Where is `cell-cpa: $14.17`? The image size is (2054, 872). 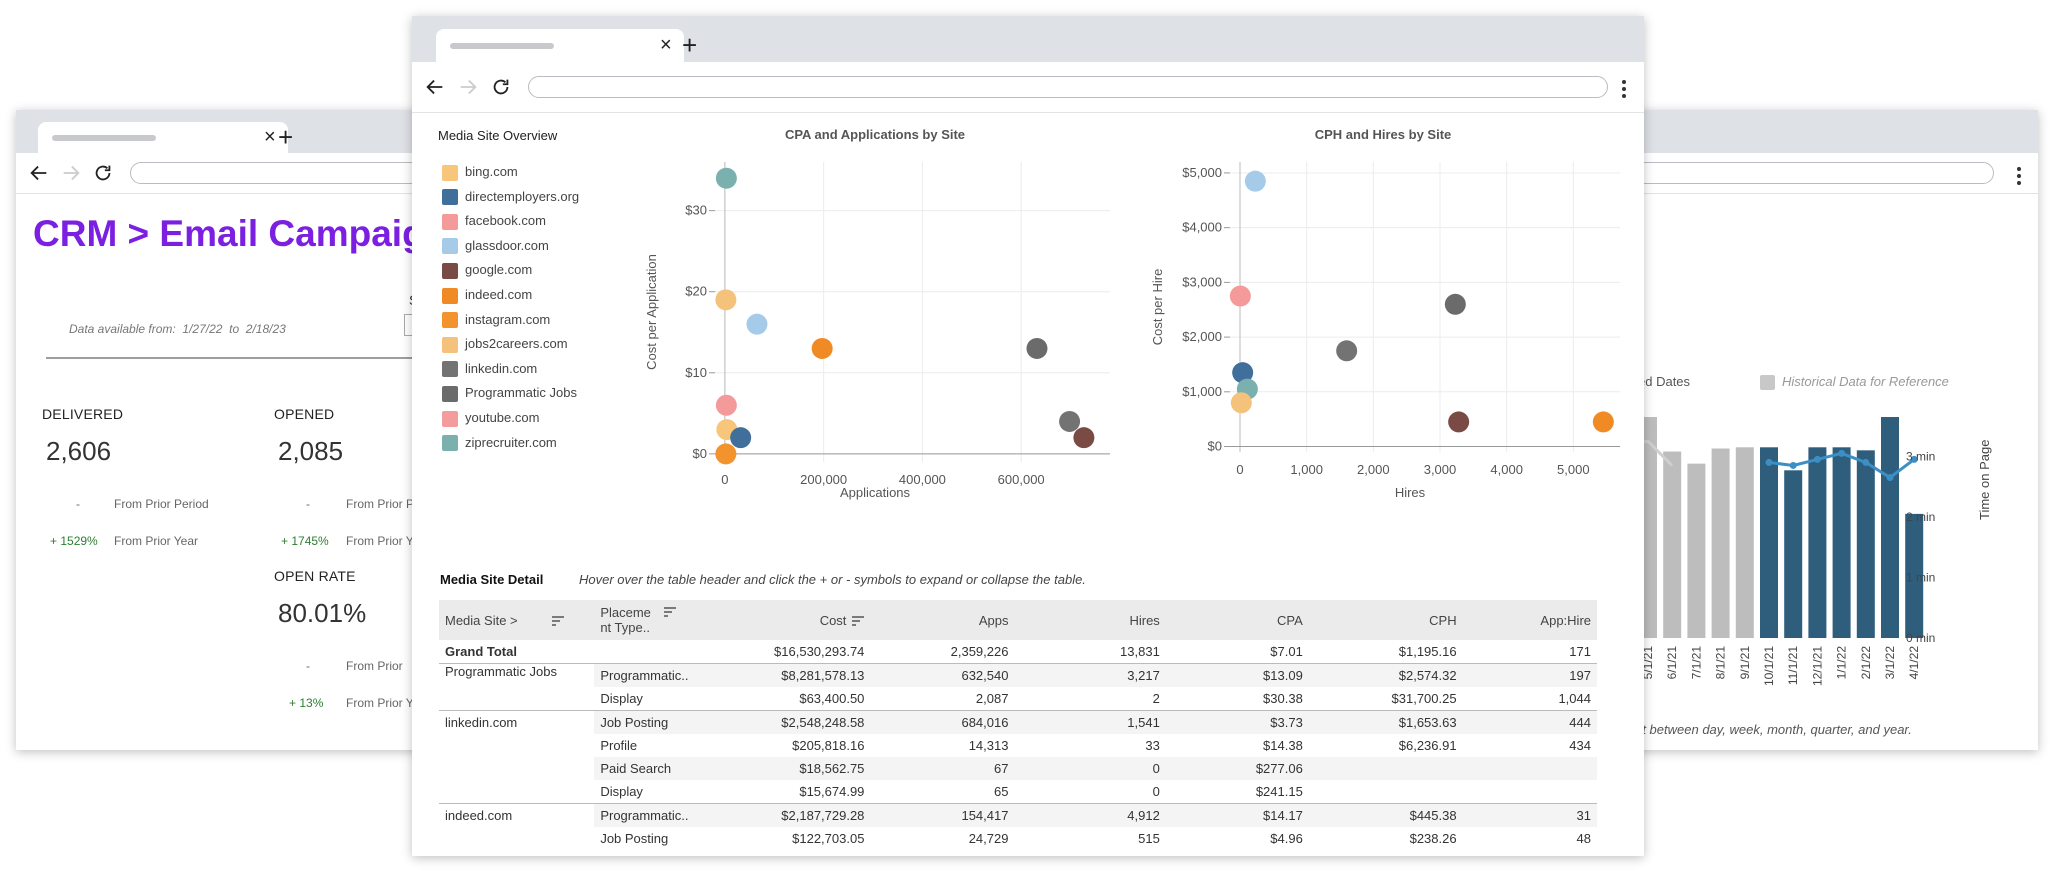
cell-cpa: $14.17 is located at coordinates (1237, 815).